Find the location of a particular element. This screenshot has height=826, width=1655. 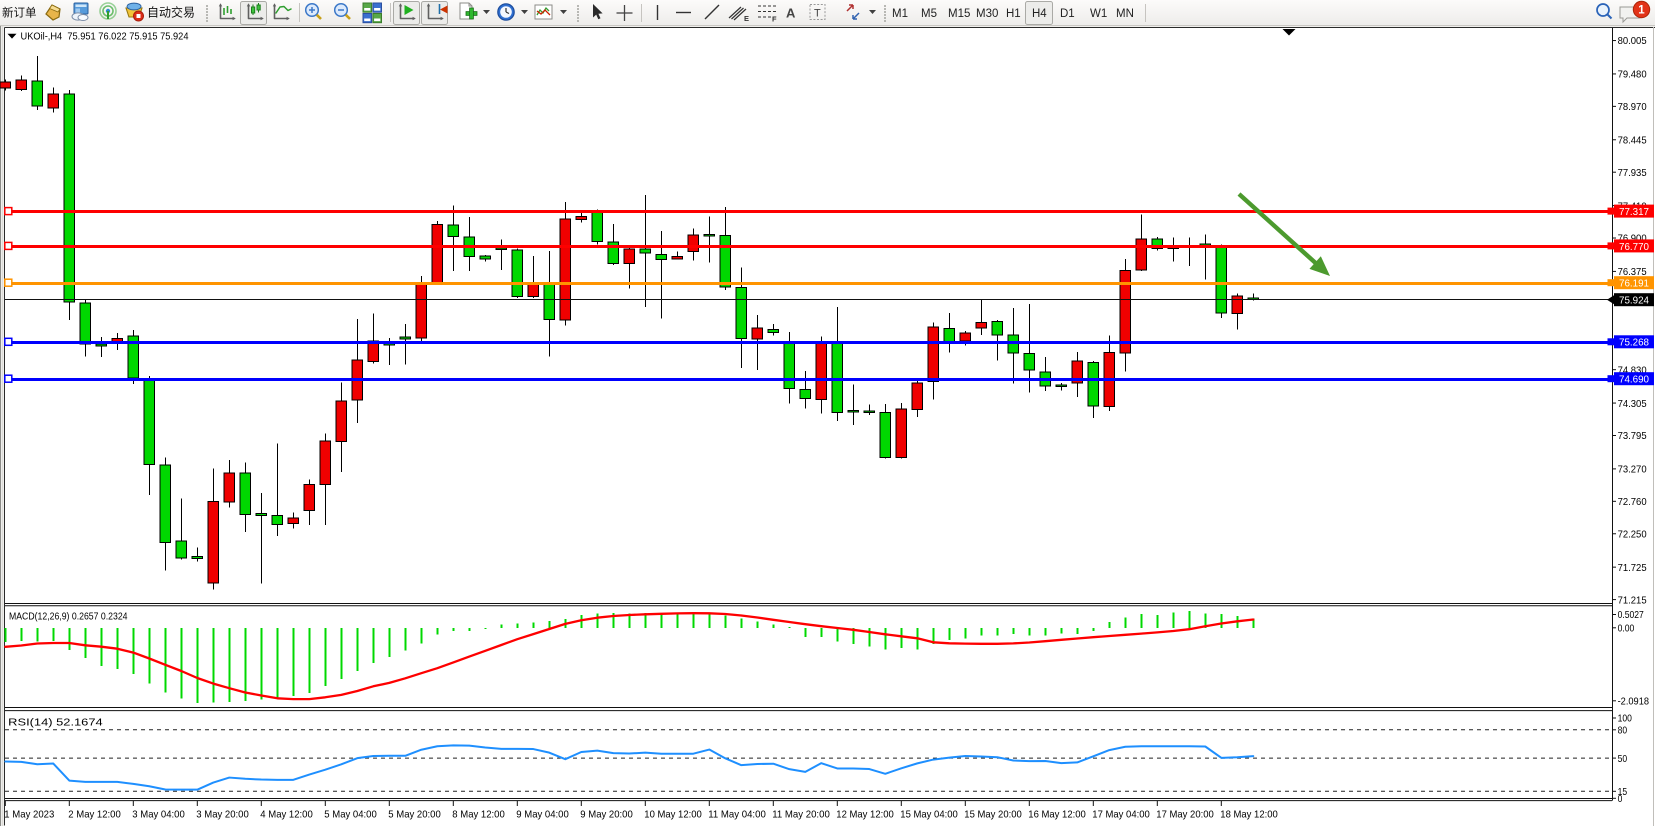

svg-text: 8 May 12:00 is located at coordinates (478, 815).